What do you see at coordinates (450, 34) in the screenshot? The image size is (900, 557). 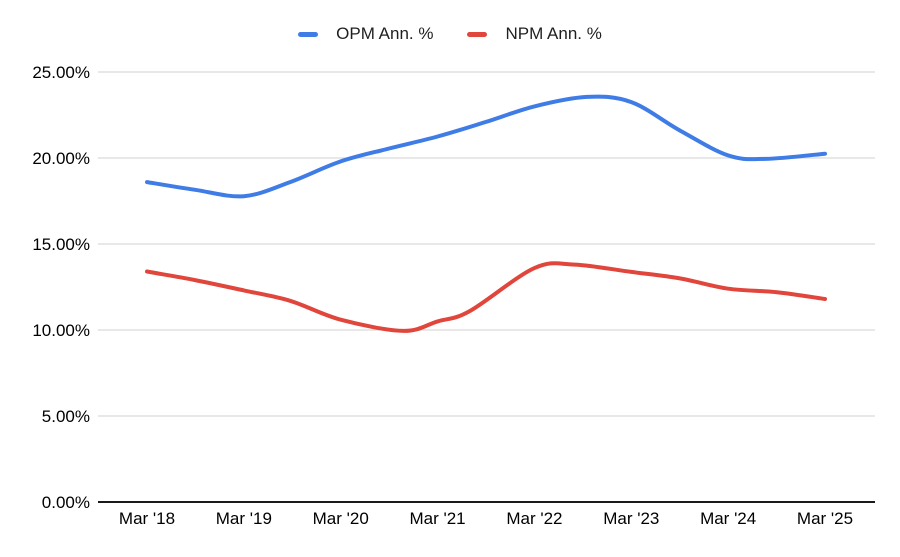 I see `chart-legend: OPM Ann. % NPM Ann. %` at bounding box center [450, 34].